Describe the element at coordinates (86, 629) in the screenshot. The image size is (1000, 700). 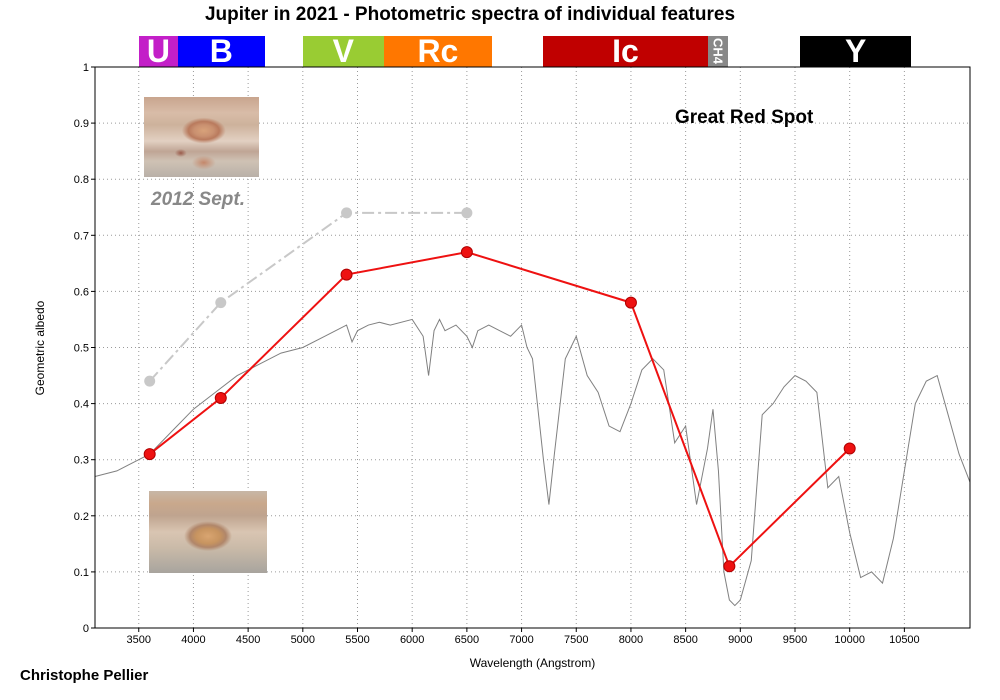
I see `y-tick-label: 0` at that location.